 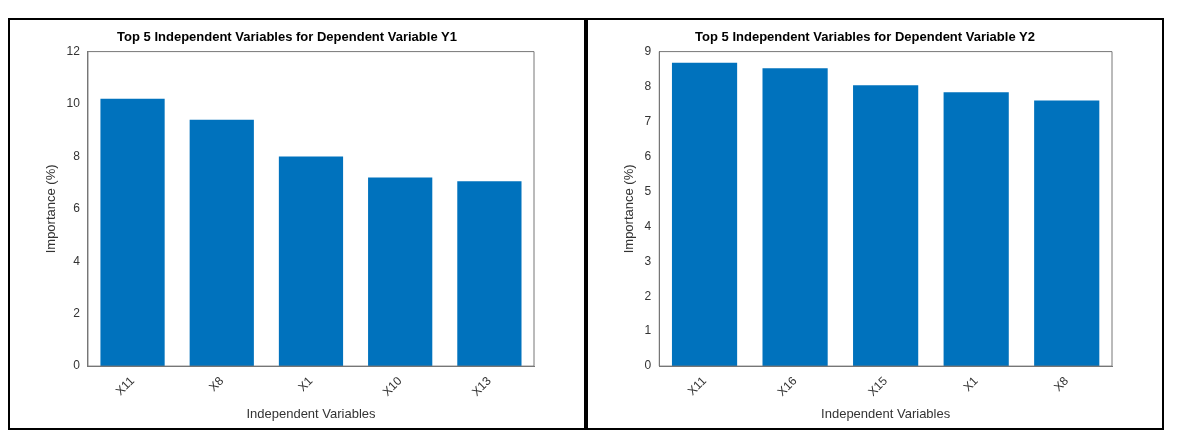 What do you see at coordinates (481, 386) in the screenshot?
I see `x-tick-label: X13` at bounding box center [481, 386].